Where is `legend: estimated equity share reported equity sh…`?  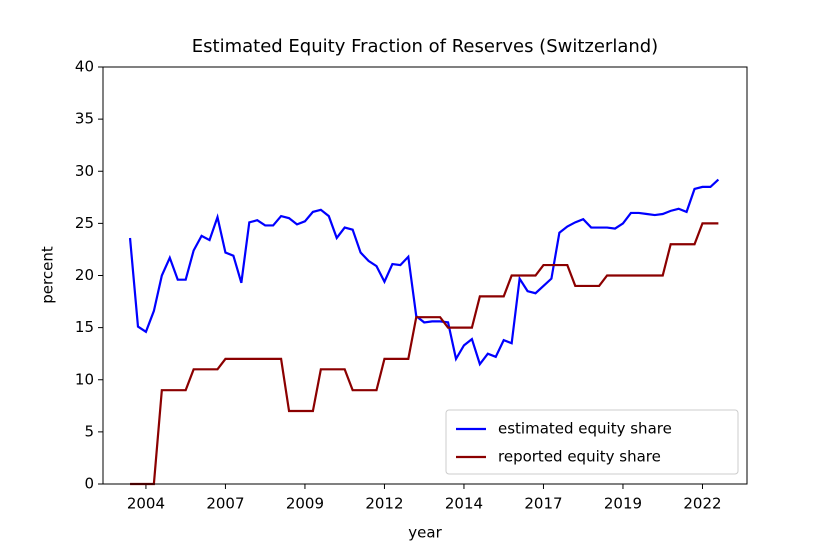 legend: estimated equity share reported equity sh… is located at coordinates (592, 442).